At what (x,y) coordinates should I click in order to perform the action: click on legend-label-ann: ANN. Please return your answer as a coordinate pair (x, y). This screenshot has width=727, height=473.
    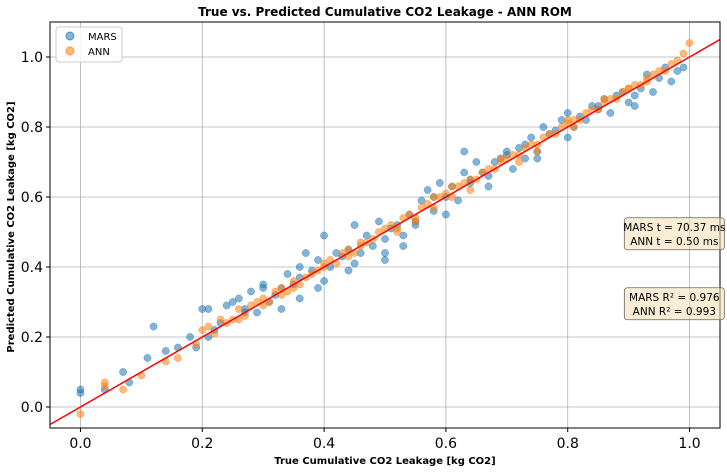
    Looking at the image, I should click on (99, 52).